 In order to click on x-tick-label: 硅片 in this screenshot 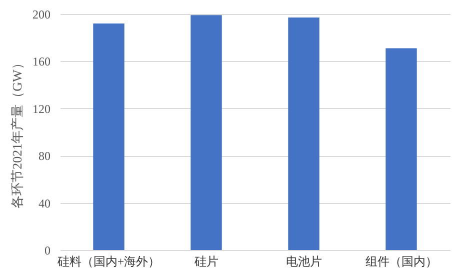, I will do `click(205, 261)`.